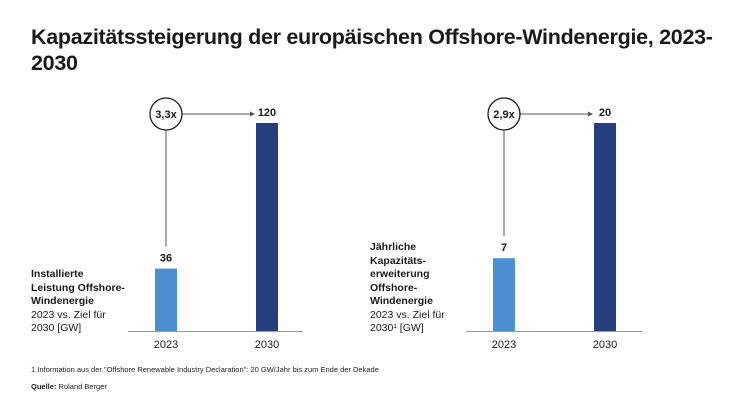  What do you see at coordinates (166, 259) in the screenshot?
I see `value-label: 36` at bounding box center [166, 259].